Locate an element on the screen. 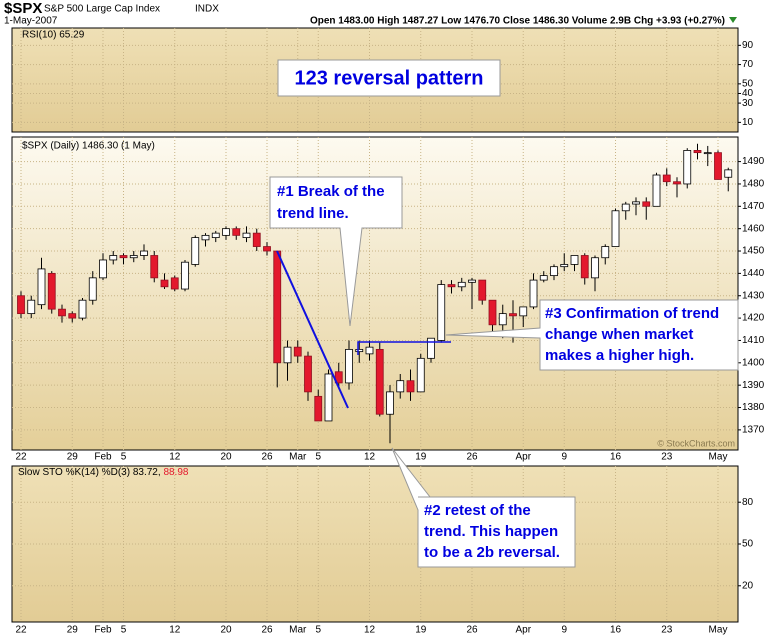  annotation-text: trend line. is located at coordinates (313, 213).